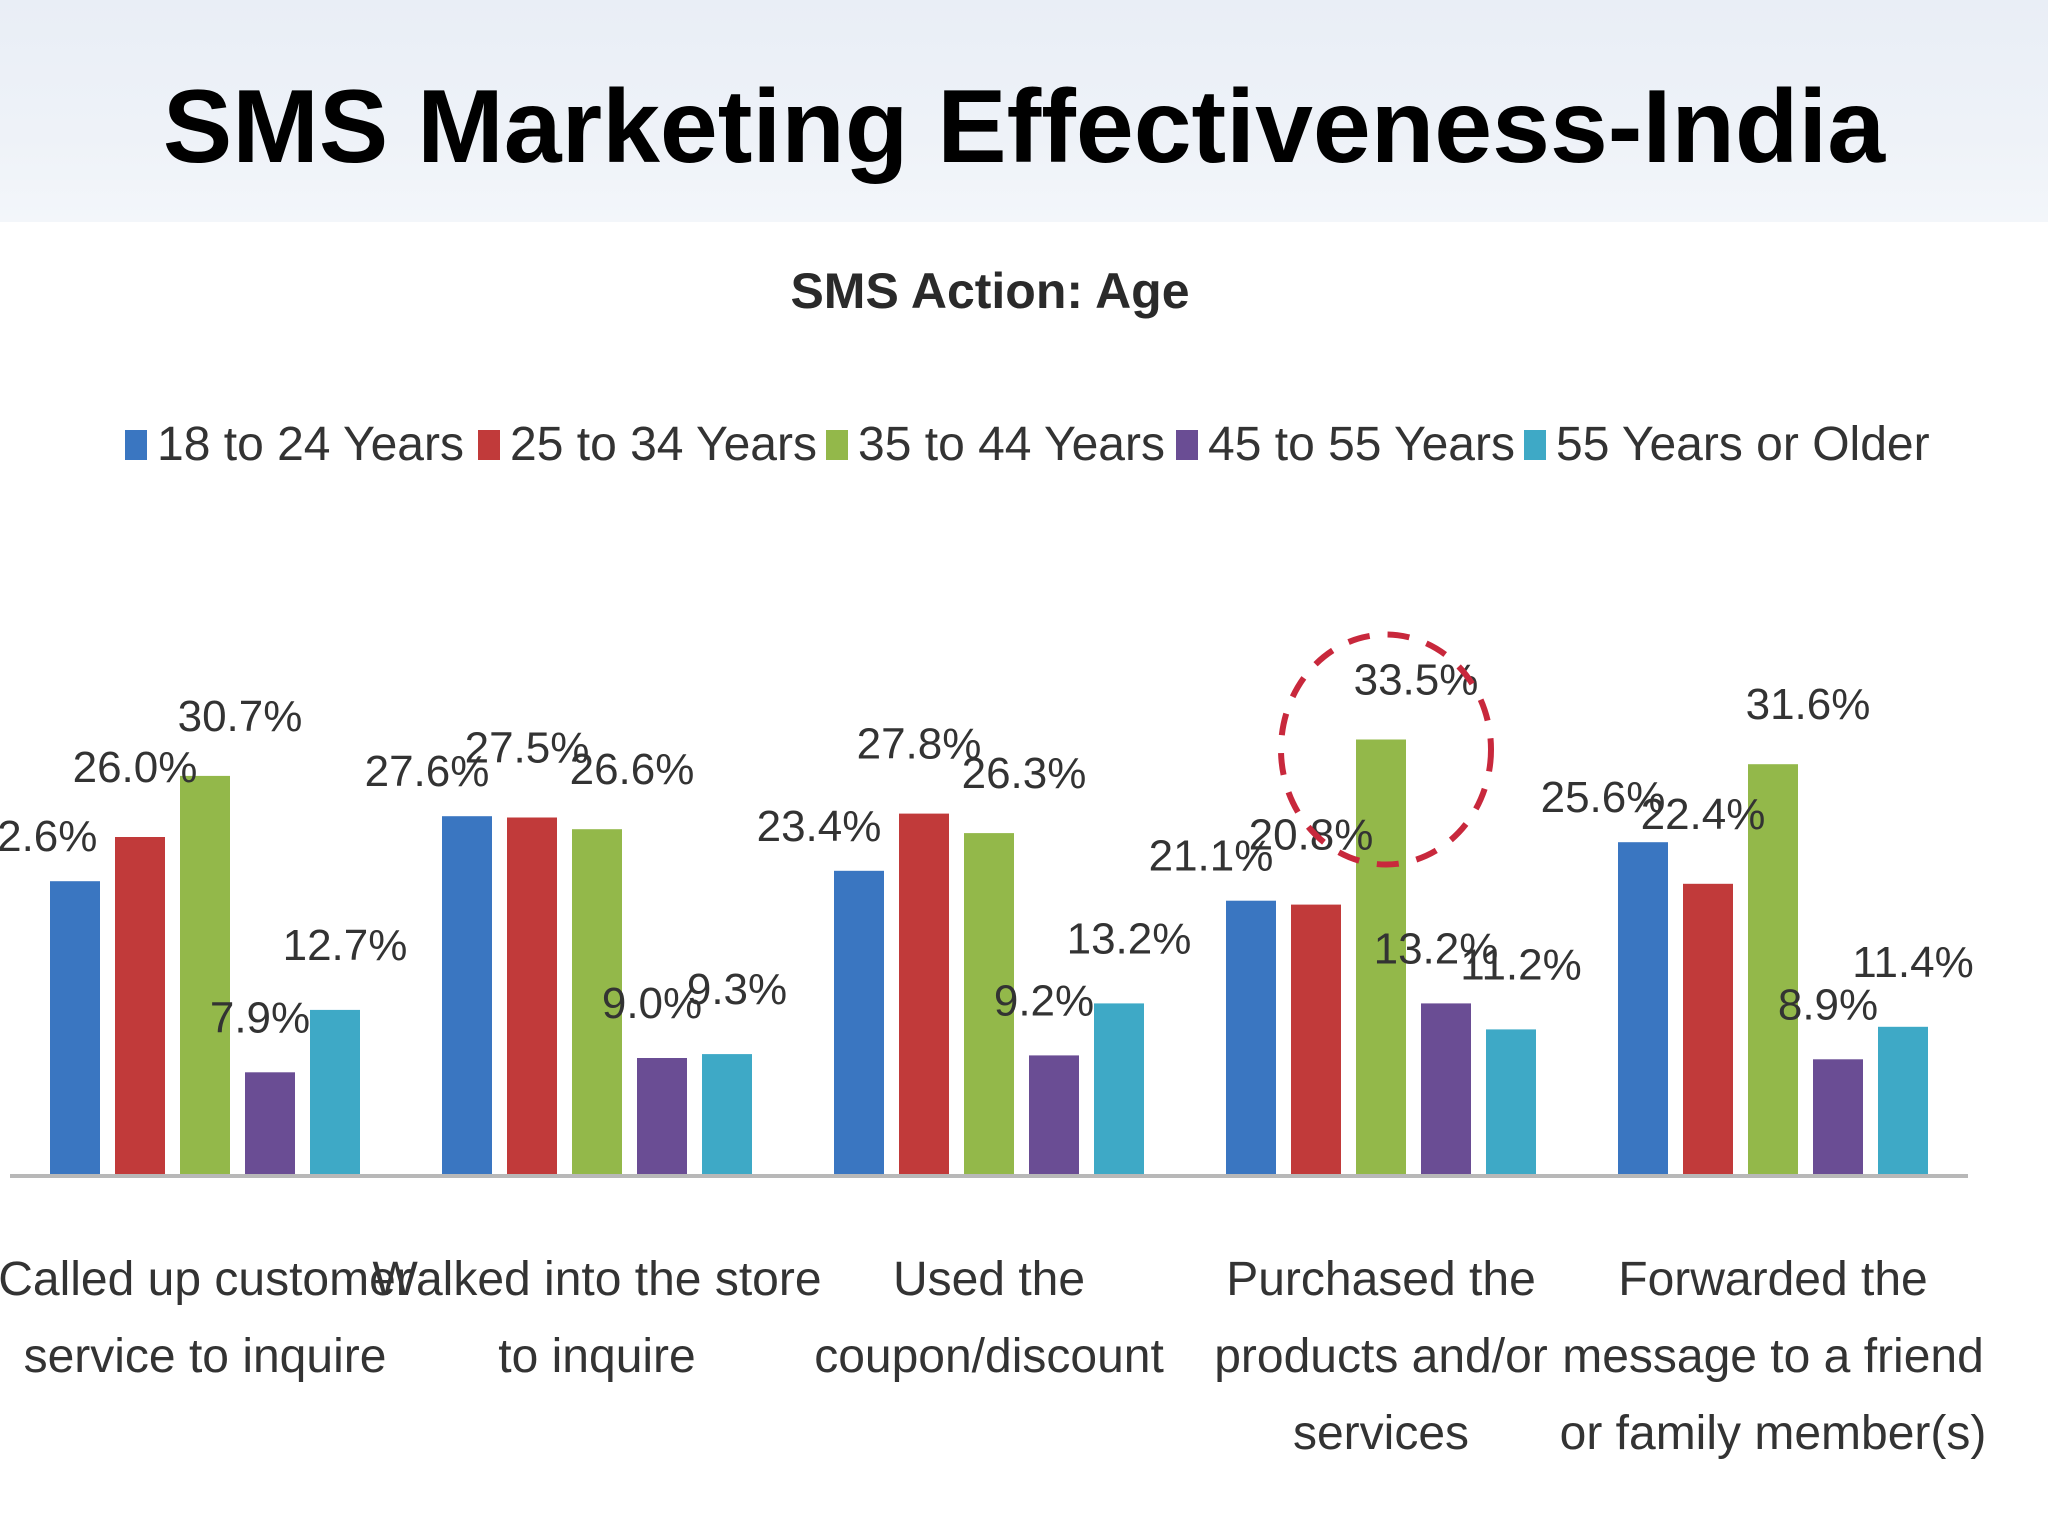 Image resolution: width=2048 pixels, height=1536 pixels. Describe the element at coordinates (819, 826) in the screenshot. I see `data-label: 23.4%` at that location.